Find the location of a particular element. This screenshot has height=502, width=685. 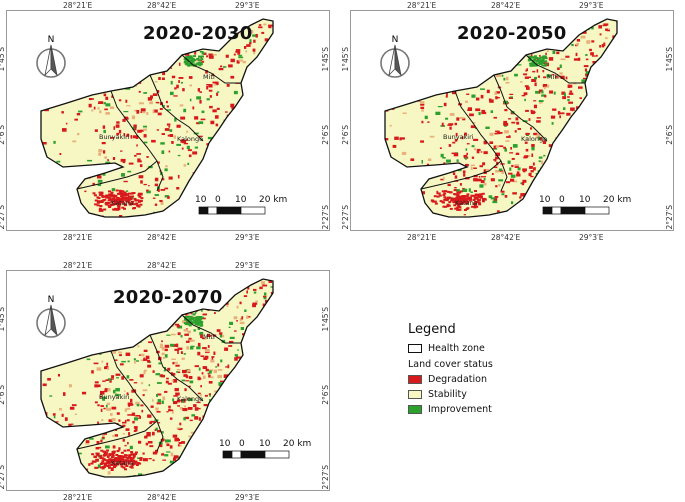

legend-degradation-label: Degradation is located at coordinates (457, 379).